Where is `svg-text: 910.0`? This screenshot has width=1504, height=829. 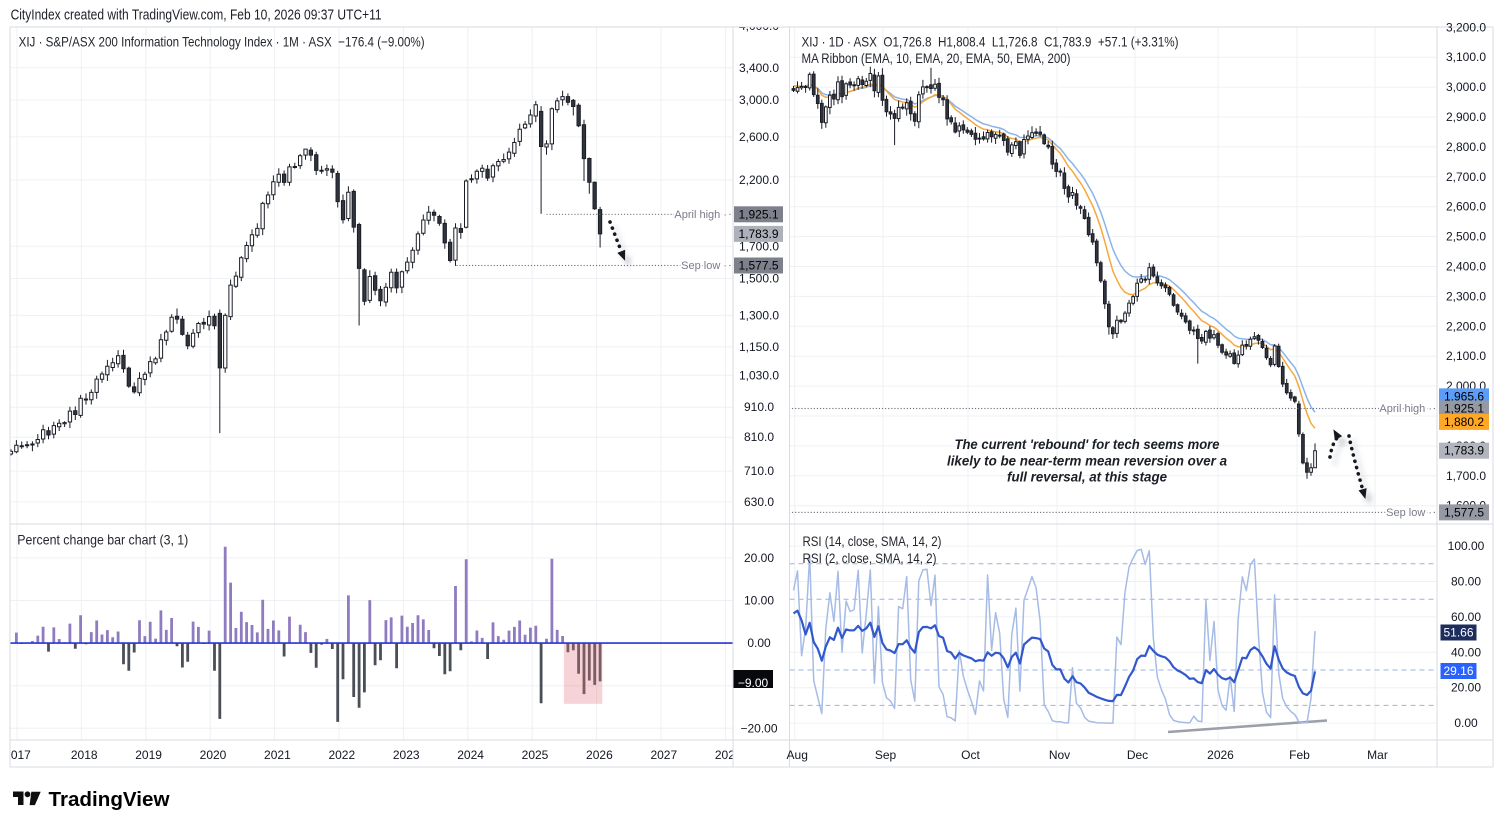 svg-text: 910.0 is located at coordinates (759, 407).